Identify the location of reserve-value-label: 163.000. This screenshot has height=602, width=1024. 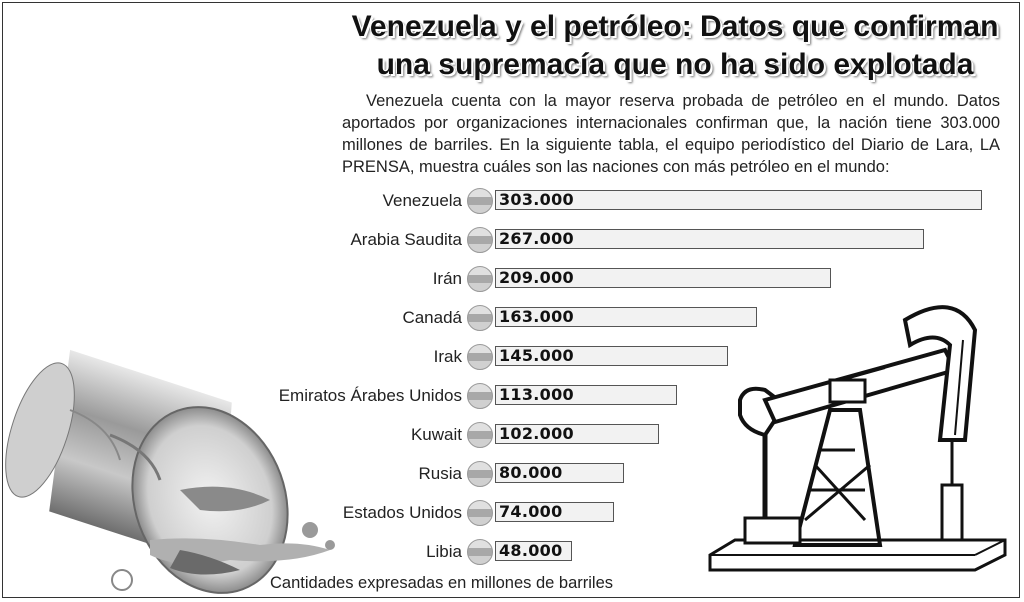
(536, 316).